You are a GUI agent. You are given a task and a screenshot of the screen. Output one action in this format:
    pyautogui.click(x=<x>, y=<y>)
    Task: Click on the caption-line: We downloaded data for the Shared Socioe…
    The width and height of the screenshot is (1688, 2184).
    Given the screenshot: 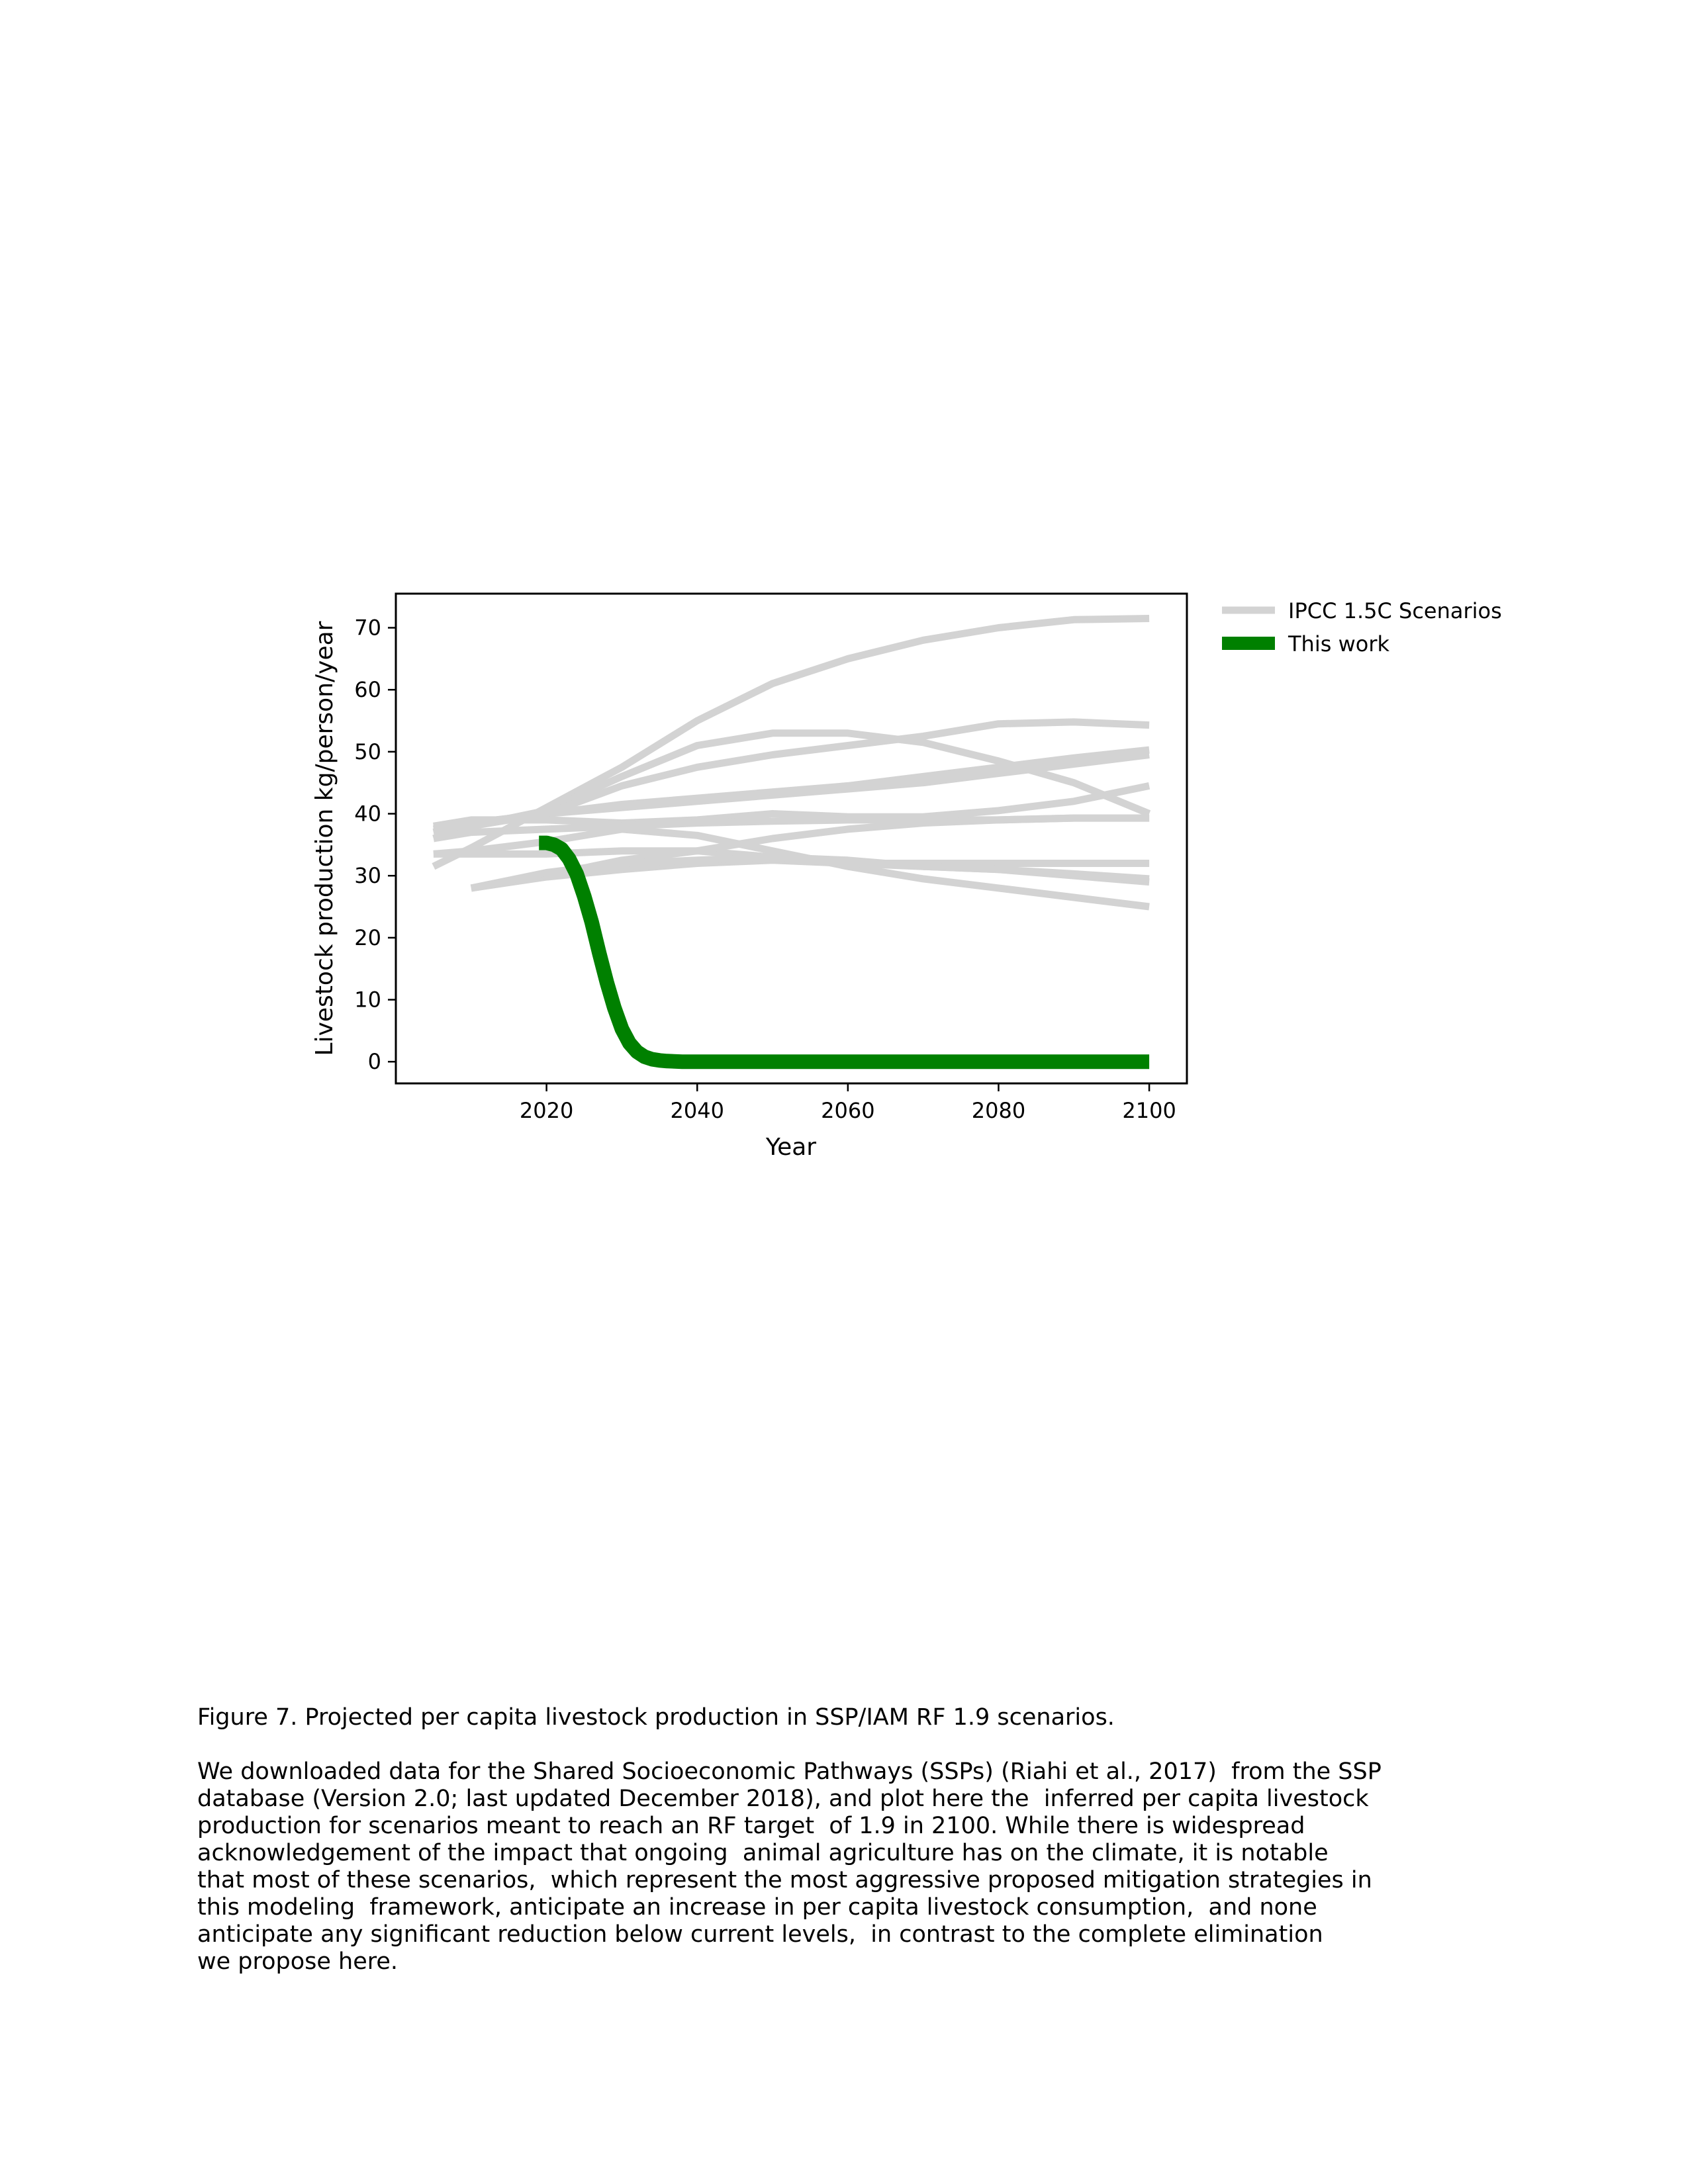 What is the action you would take?
    pyautogui.click(x=789, y=1772)
    